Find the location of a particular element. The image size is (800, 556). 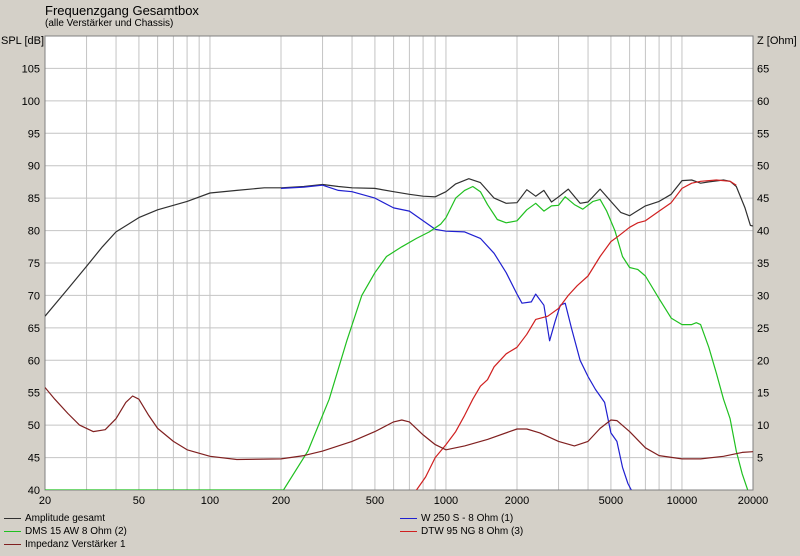

chart-subtitle: (alle Verstärker und Chassis) is located at coordinates (109, 23).